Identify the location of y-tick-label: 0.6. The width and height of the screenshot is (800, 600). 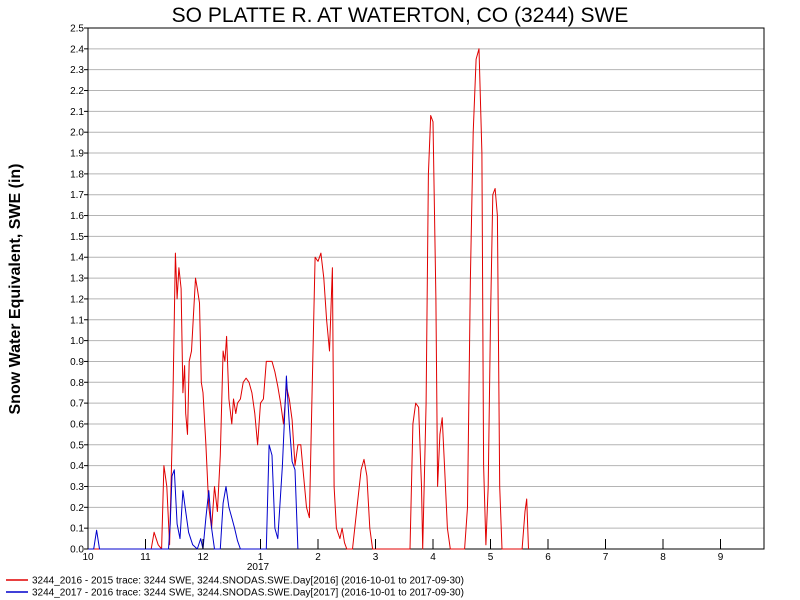
(77, 424).